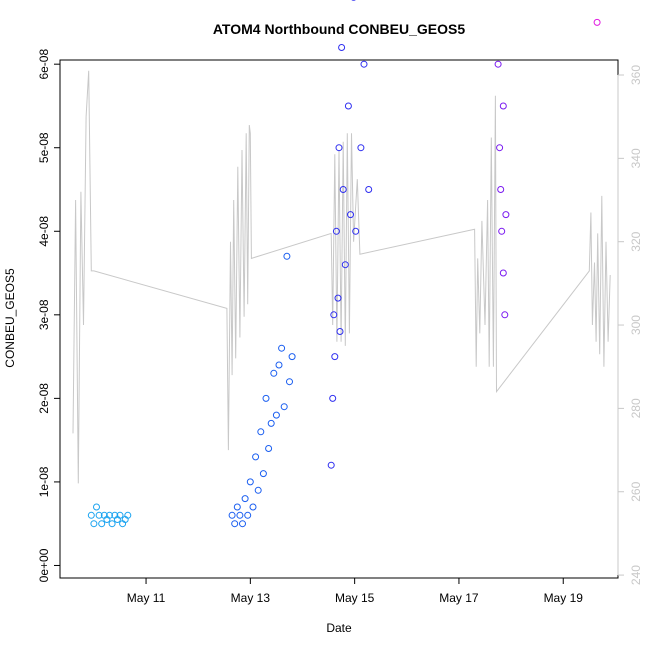  Describe the element at coordinates (636, 575) in the screenshot. I see `y2-tick-label-0: 240` at that location.